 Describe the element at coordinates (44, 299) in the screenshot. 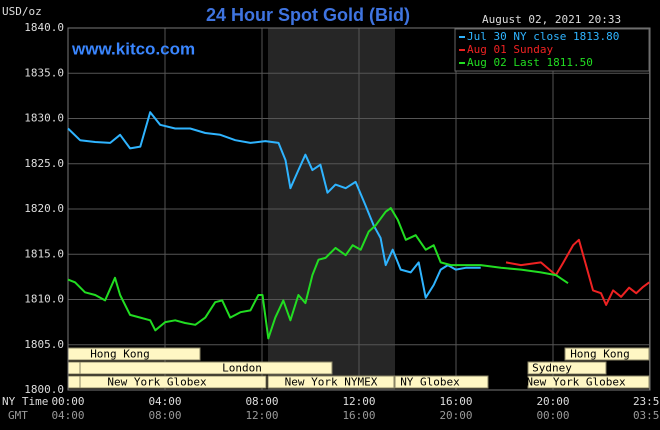

I see `y-tick-label: 1810.0` at that location.